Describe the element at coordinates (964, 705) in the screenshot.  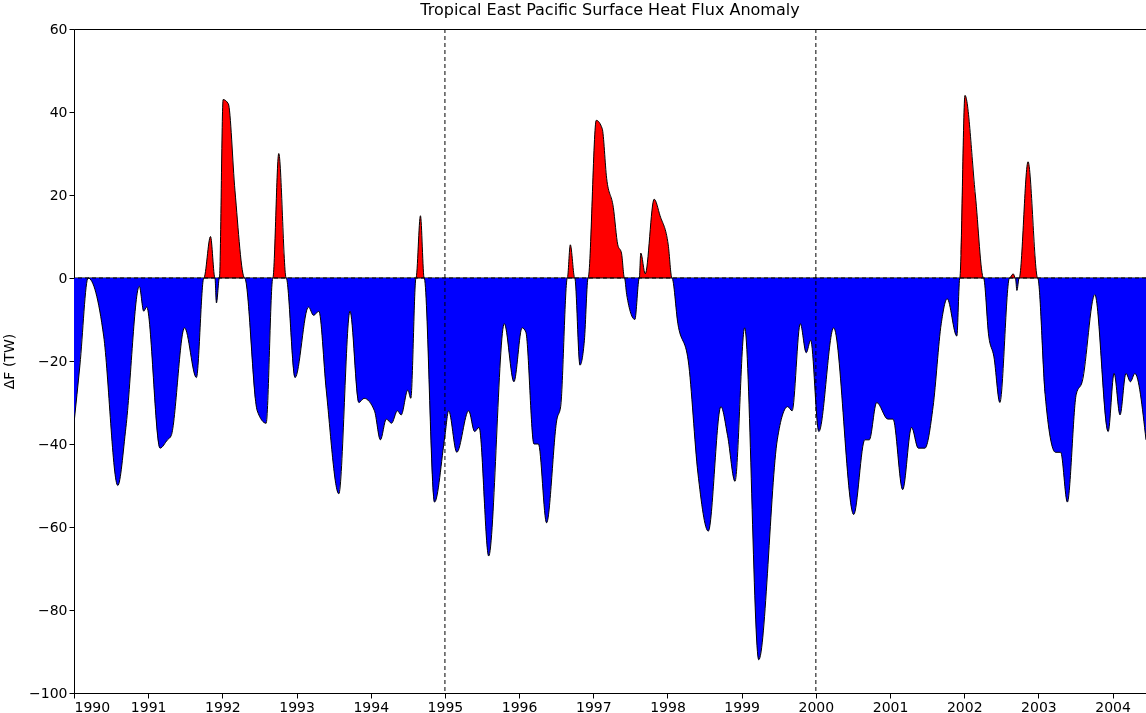
I see `x-tick-label: 2002` at that location.